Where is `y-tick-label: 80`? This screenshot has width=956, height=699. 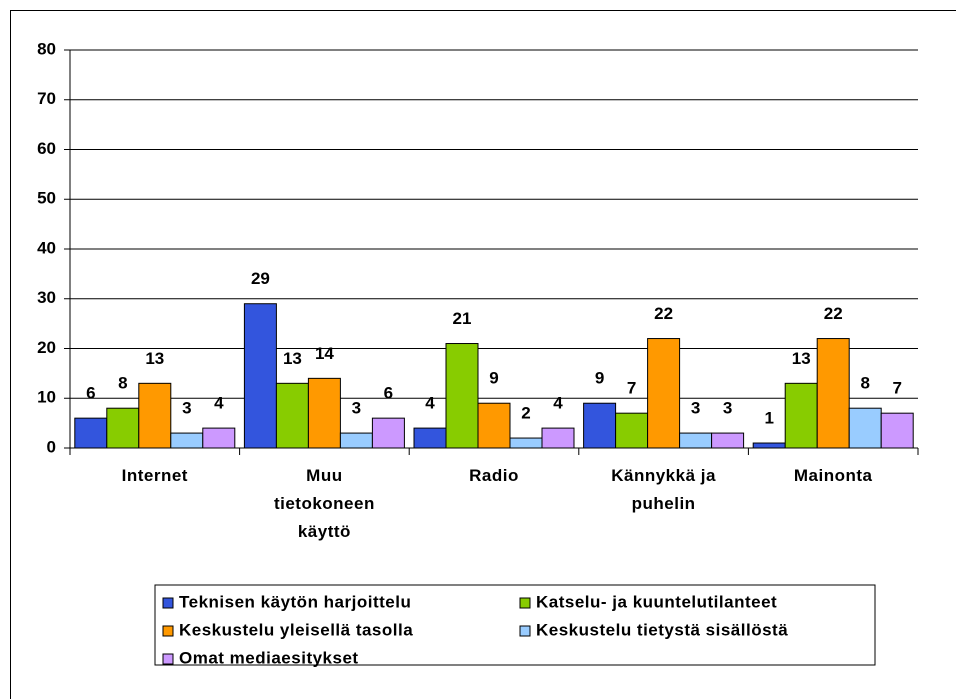 y-tick-label: 80 is located at coordinates (46, 48).